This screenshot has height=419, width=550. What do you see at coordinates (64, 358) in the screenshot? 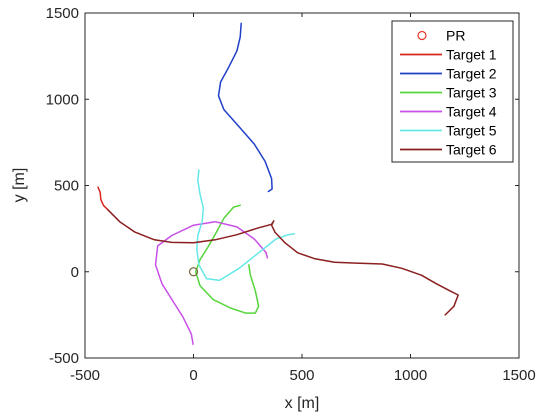
I see `y-tick-label: -500` at bounding box center [64, 358].